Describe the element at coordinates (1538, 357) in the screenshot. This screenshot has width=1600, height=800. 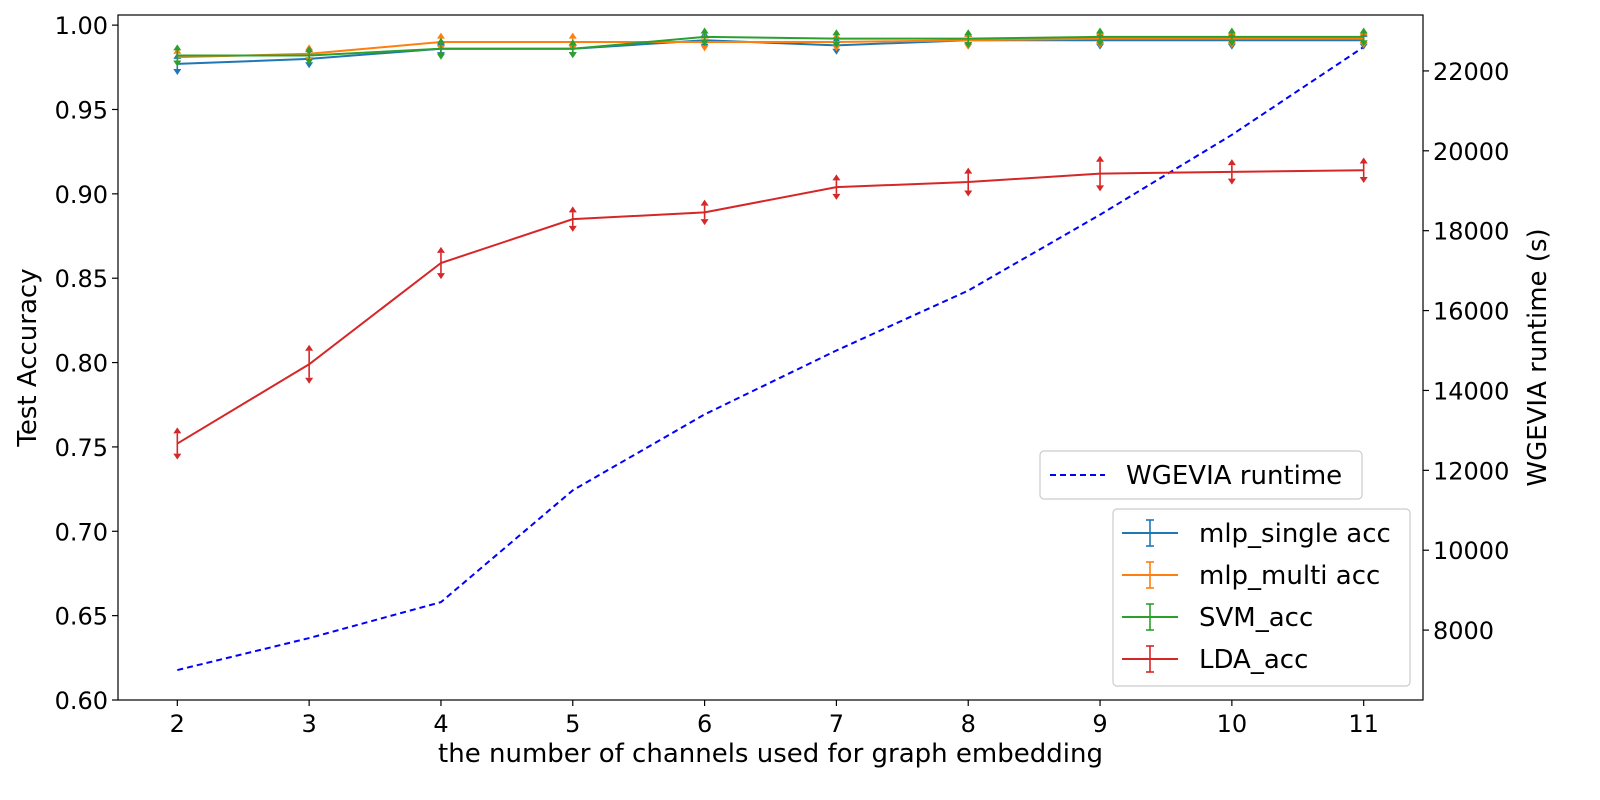
I see `y2-axis-title: WGEVIA runtime (s)` at that location.